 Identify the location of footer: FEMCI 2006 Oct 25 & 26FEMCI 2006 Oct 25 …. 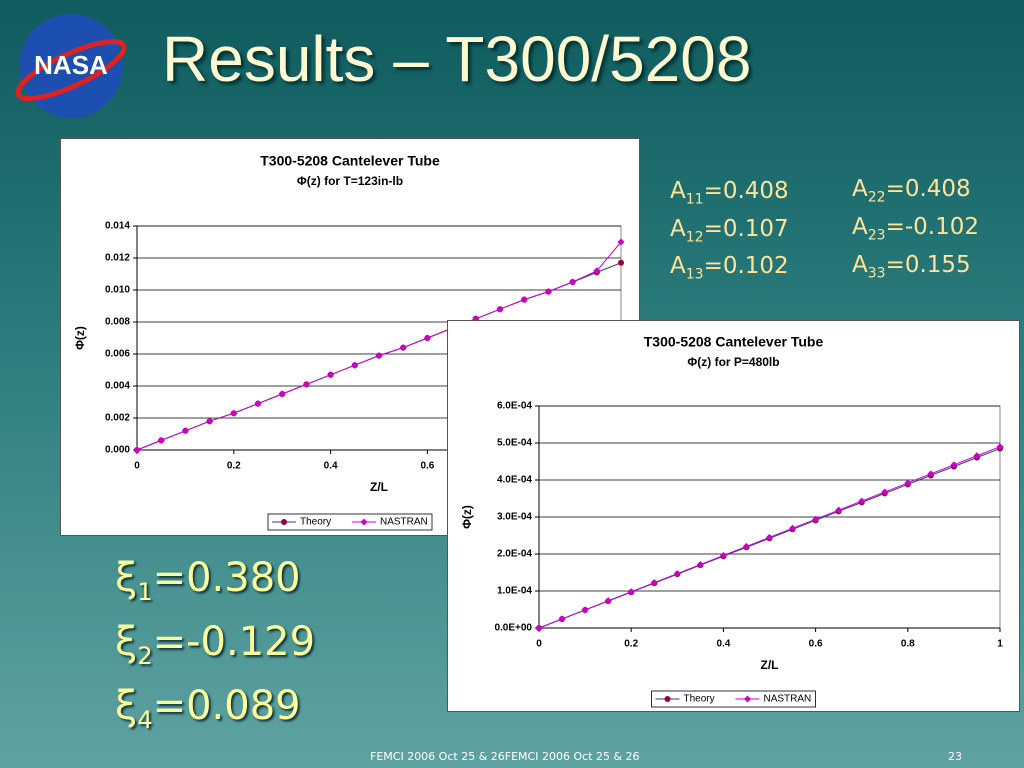
(505, 756).